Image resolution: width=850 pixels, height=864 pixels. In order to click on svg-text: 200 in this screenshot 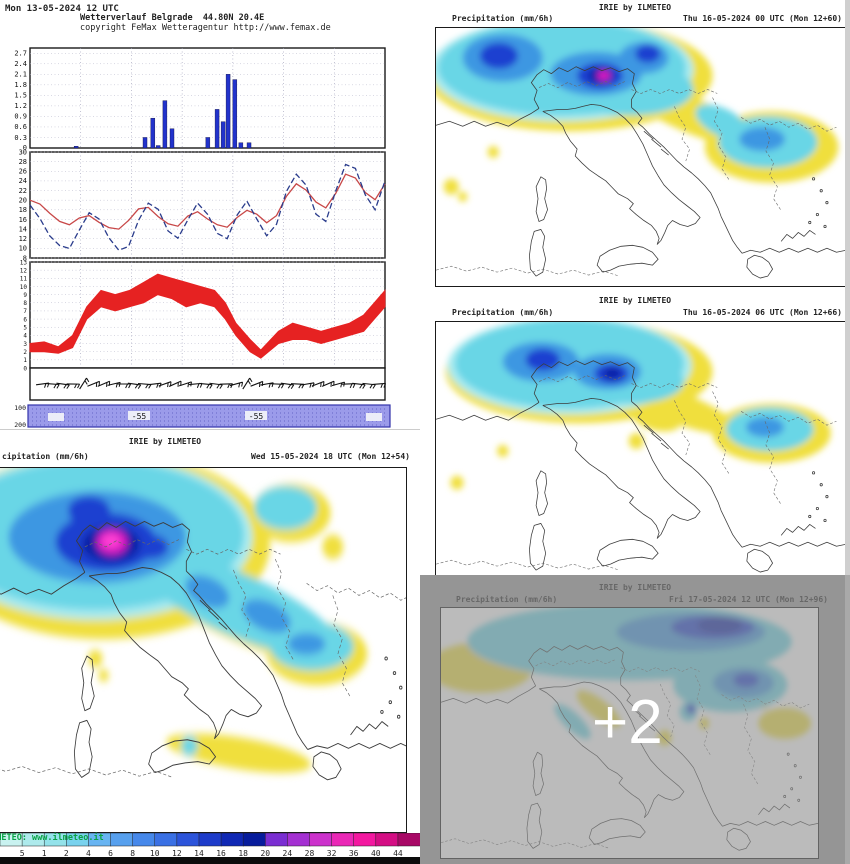, I will do `click(20, 425)`.